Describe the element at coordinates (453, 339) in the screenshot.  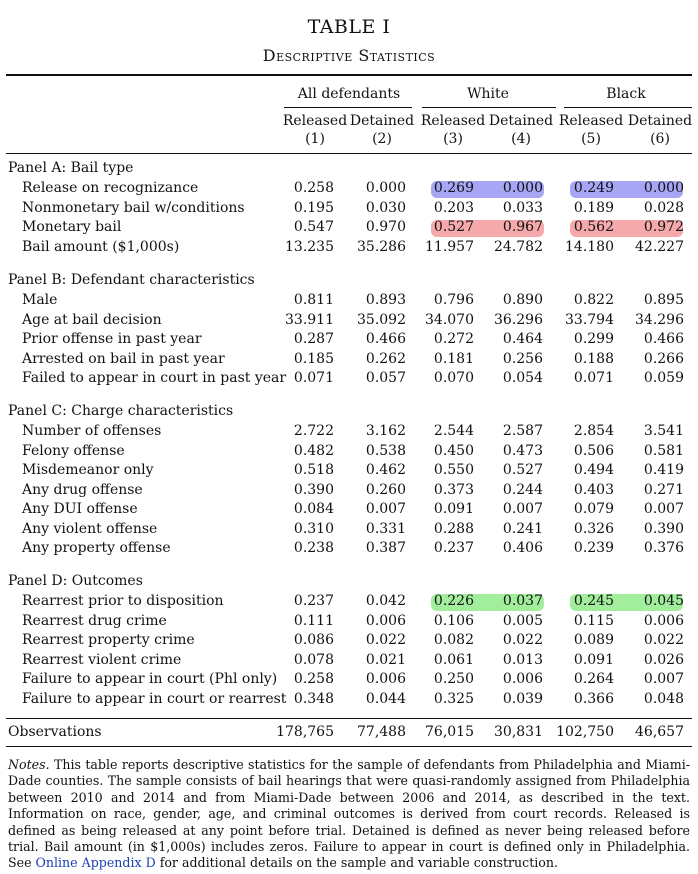
I see `table-cell: 0.272` at that location.